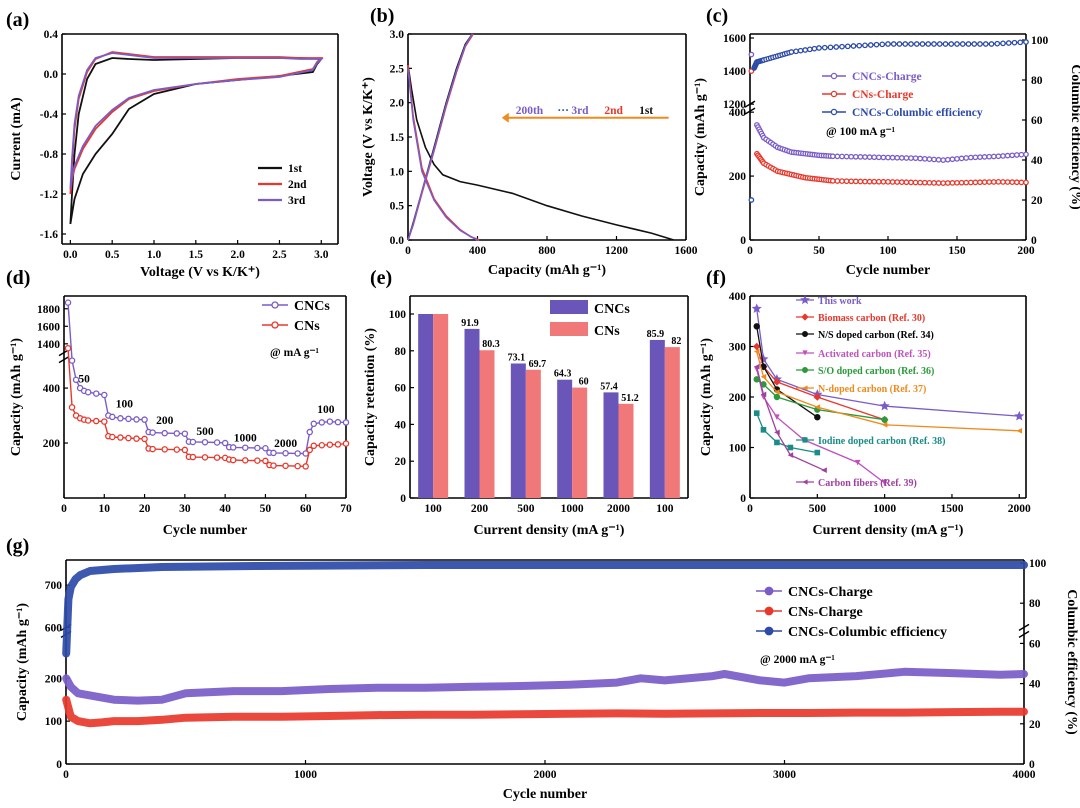  What do you see at coordinates (196, 255) in the screenshot?
I see `a-x-tick-label: 1.5` at bounding box center [196, 255].